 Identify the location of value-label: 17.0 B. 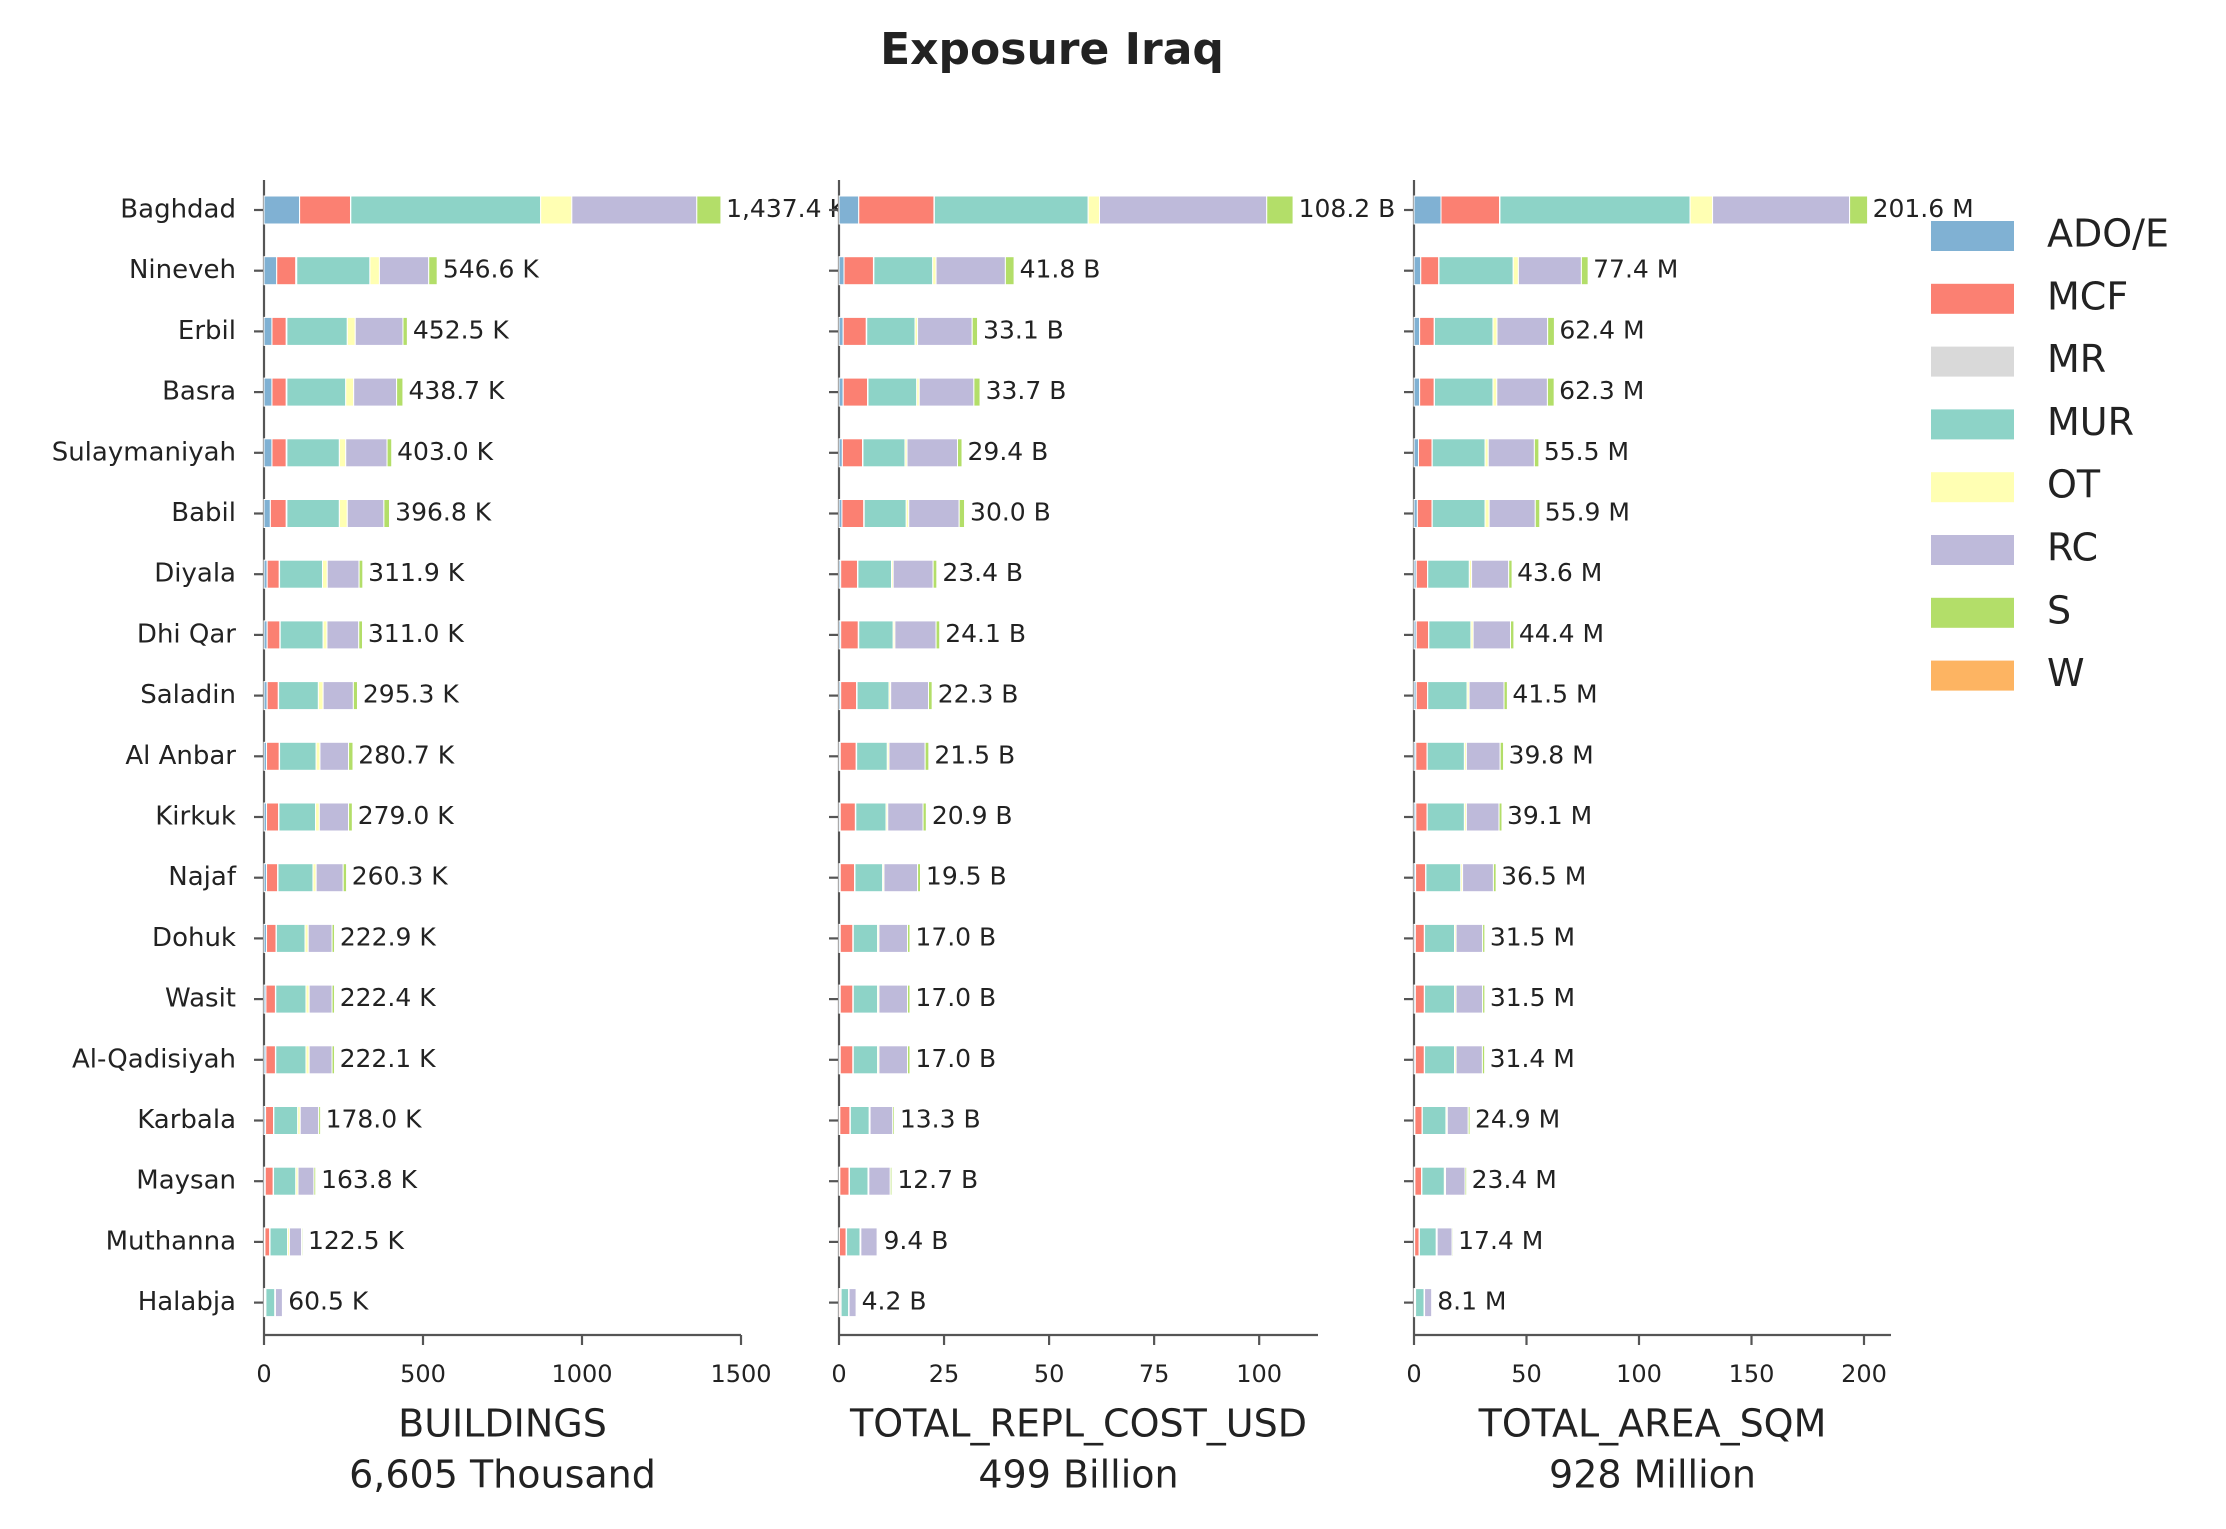
(955, 1058).